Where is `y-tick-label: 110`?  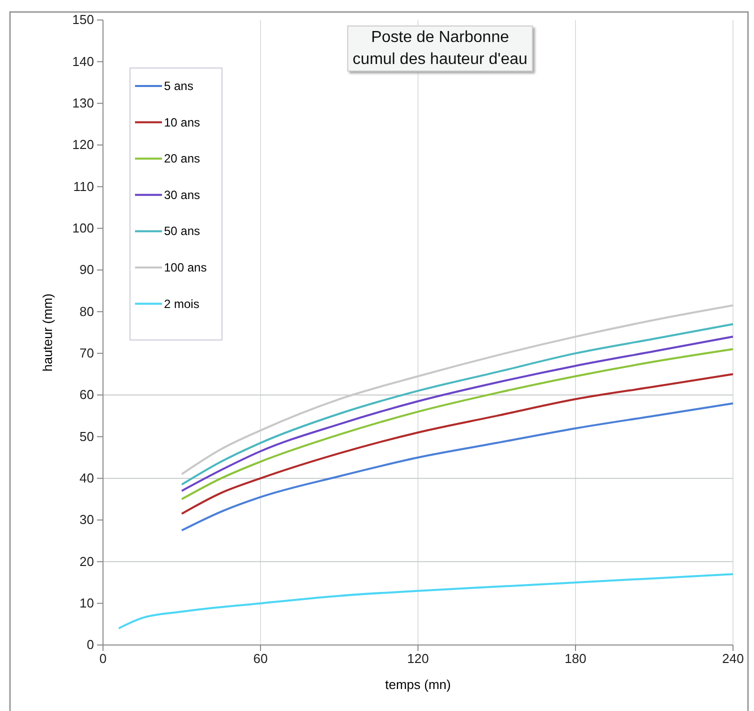 y-tick-label: 110 is located at coordinates (83, 186).